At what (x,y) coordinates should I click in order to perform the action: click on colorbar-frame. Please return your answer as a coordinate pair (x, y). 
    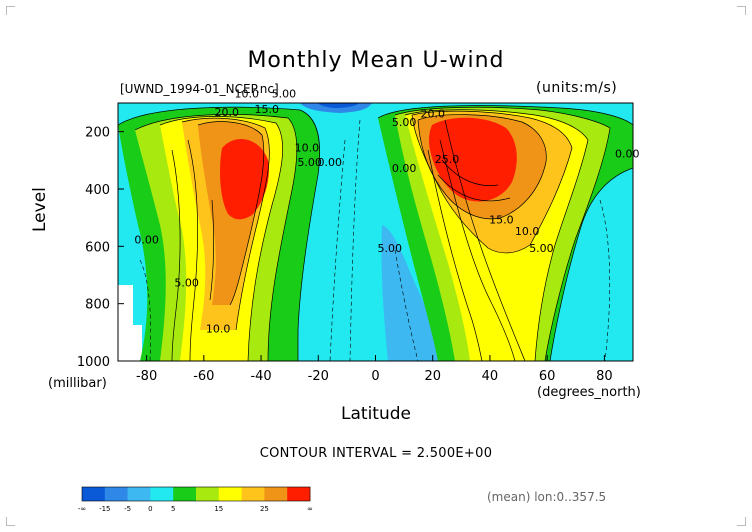
    Looking at the image, I should click on (196, 494).